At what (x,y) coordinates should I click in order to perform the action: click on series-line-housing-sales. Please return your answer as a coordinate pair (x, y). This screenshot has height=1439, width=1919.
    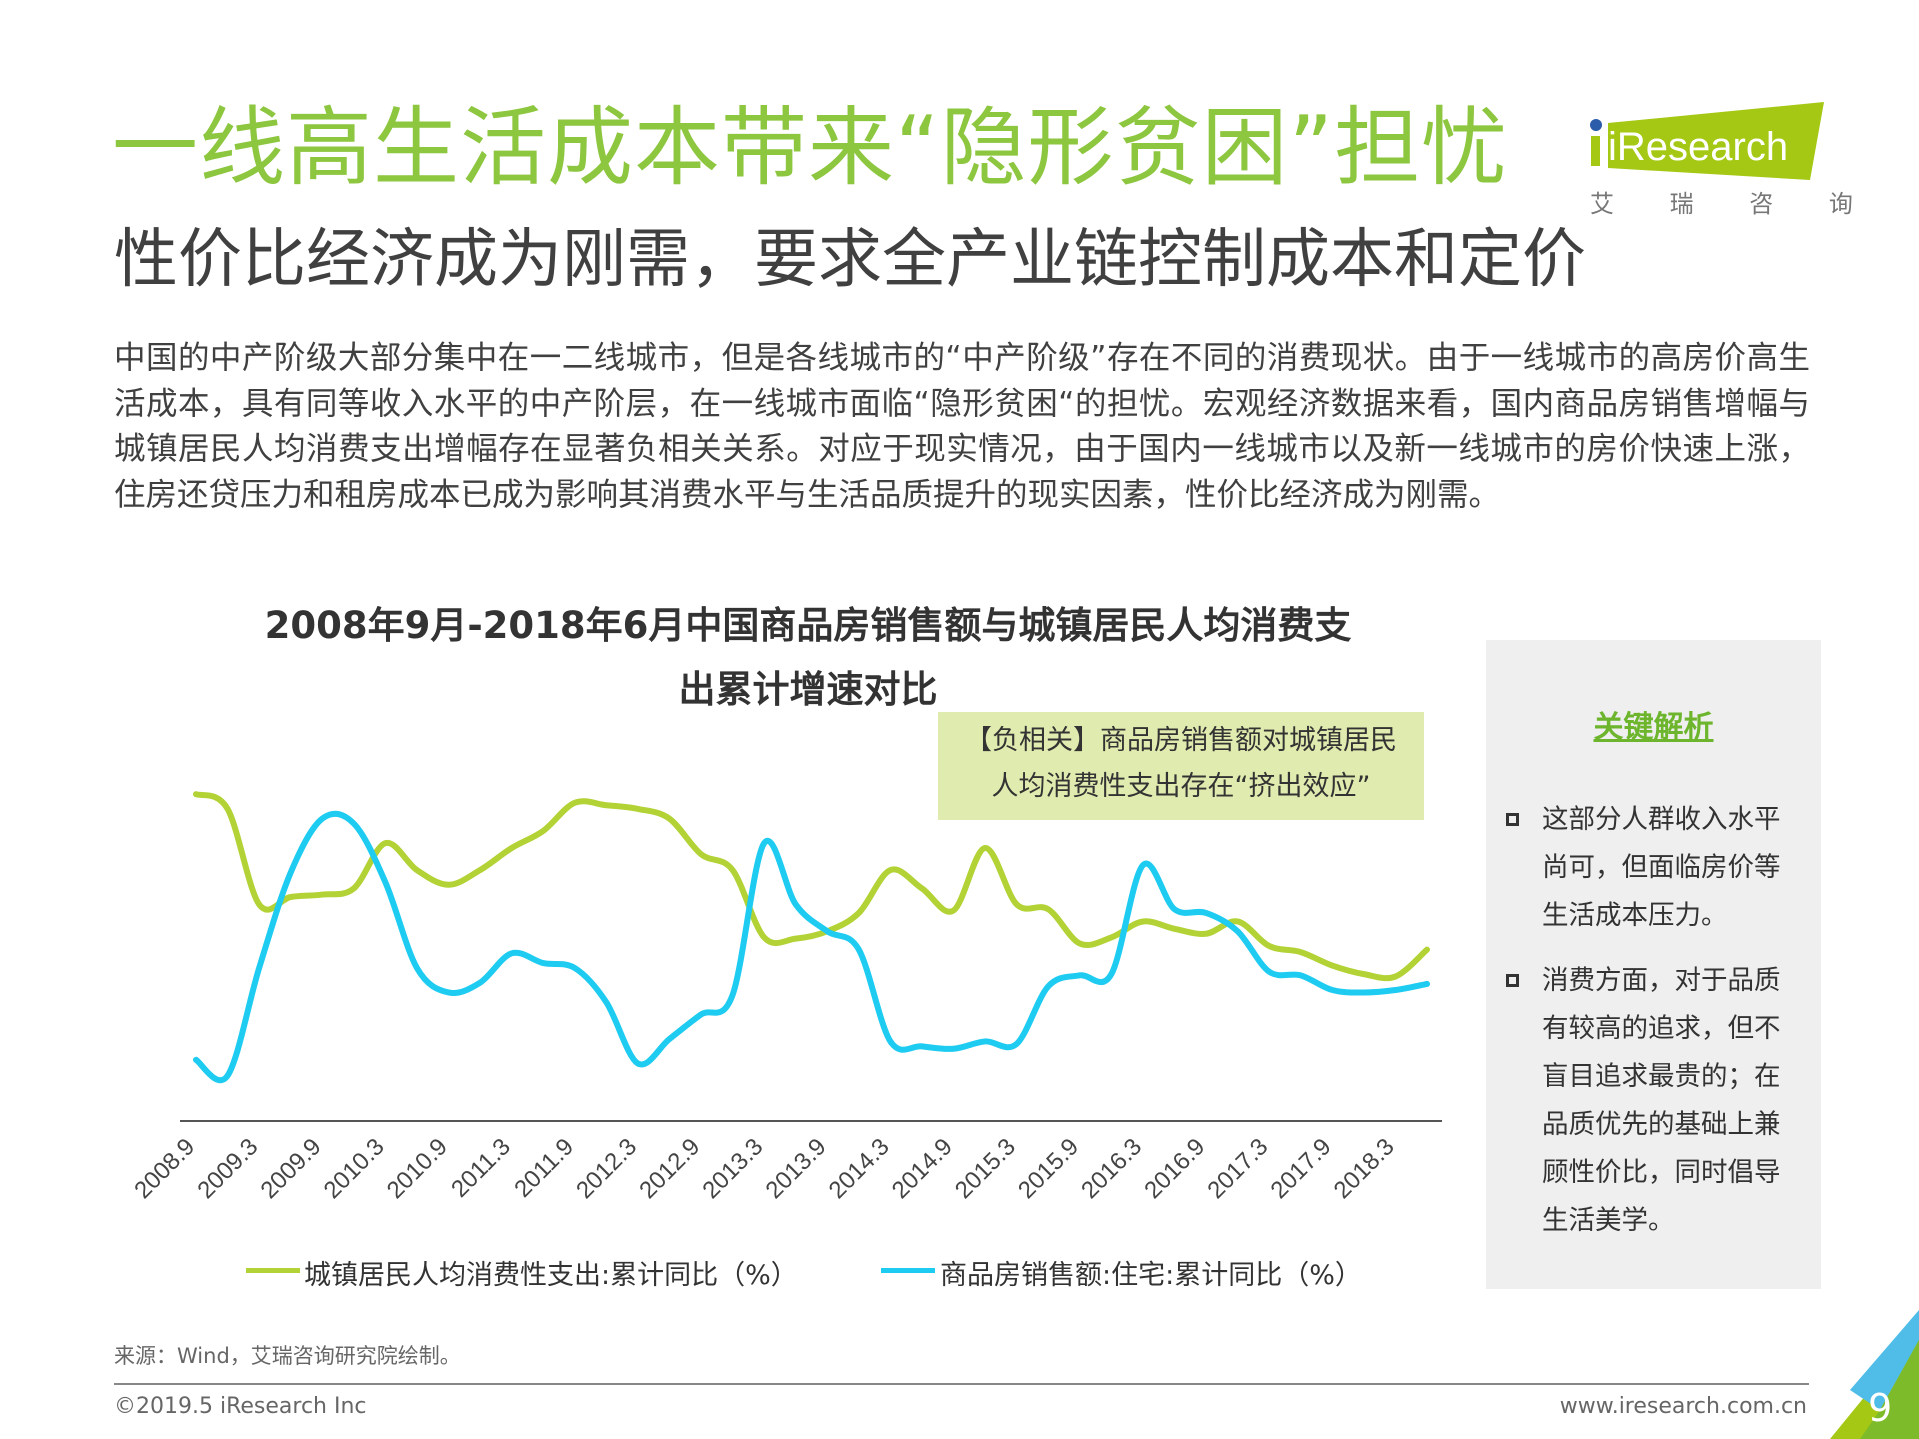
    Looking at the image, I should click on (811, 947).